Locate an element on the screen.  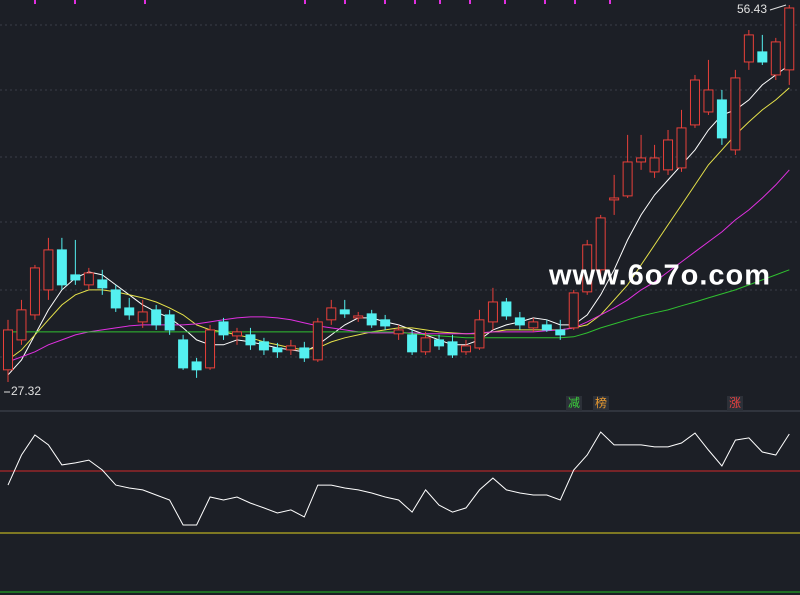
signals: 减 榜 涨 is located at coordinates (654, 403).